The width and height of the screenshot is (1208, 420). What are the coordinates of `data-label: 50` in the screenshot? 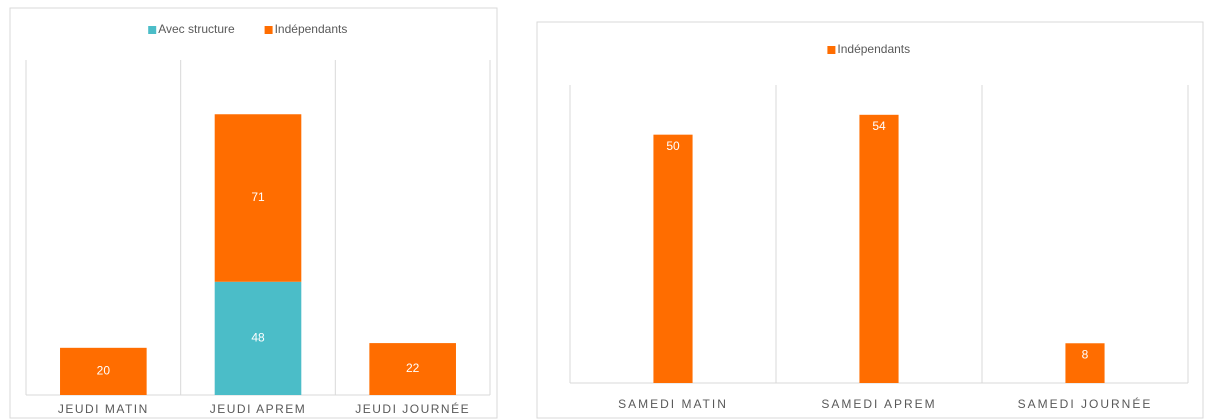 It's located at (673, 146).